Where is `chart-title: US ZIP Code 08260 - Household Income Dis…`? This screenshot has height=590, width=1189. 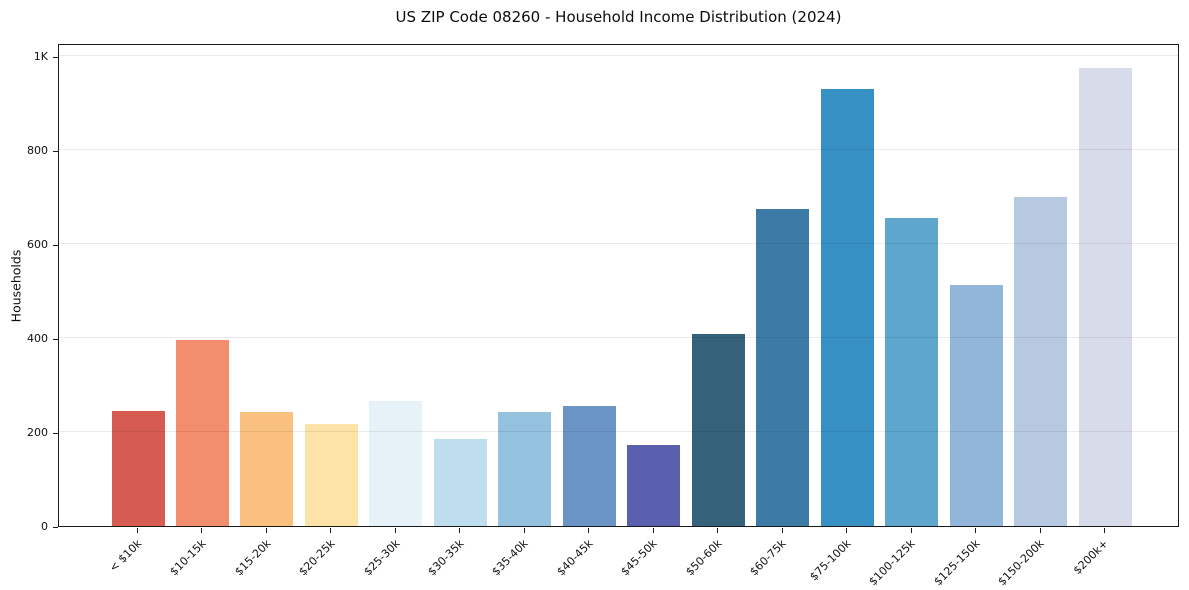
chart-title: US ZIP Code 08260 - Household Income Dis… is located at coordinates (618, 17).